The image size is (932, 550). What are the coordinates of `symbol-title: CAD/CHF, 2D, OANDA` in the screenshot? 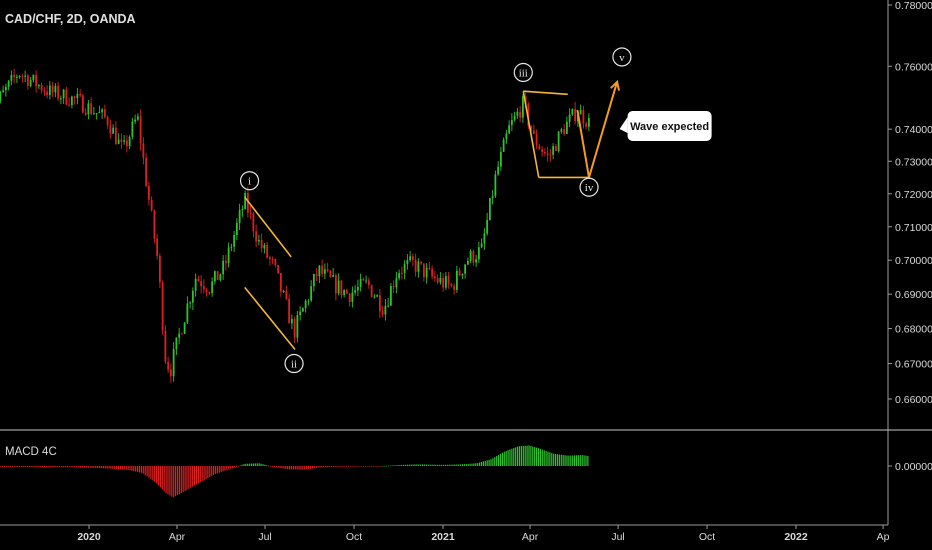 It's located at (70, 19).